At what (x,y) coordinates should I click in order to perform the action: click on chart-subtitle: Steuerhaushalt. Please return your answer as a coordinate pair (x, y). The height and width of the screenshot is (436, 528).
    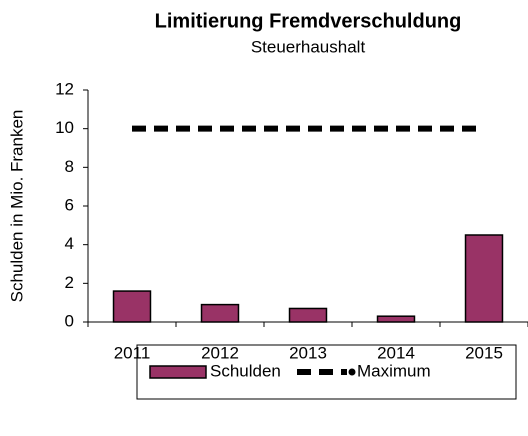
    Looking at the image, I should click on (308, 46).